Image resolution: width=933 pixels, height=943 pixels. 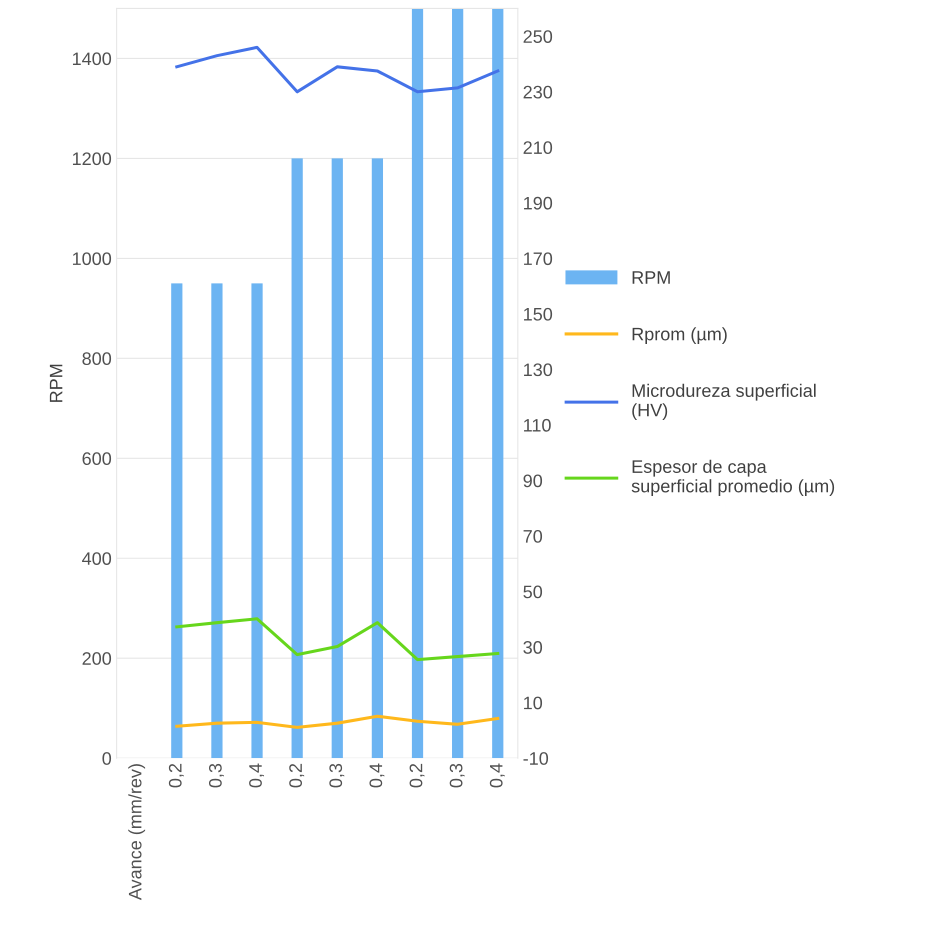 I want to click on y2-tick-label: 150, so click(x=538, y=314).